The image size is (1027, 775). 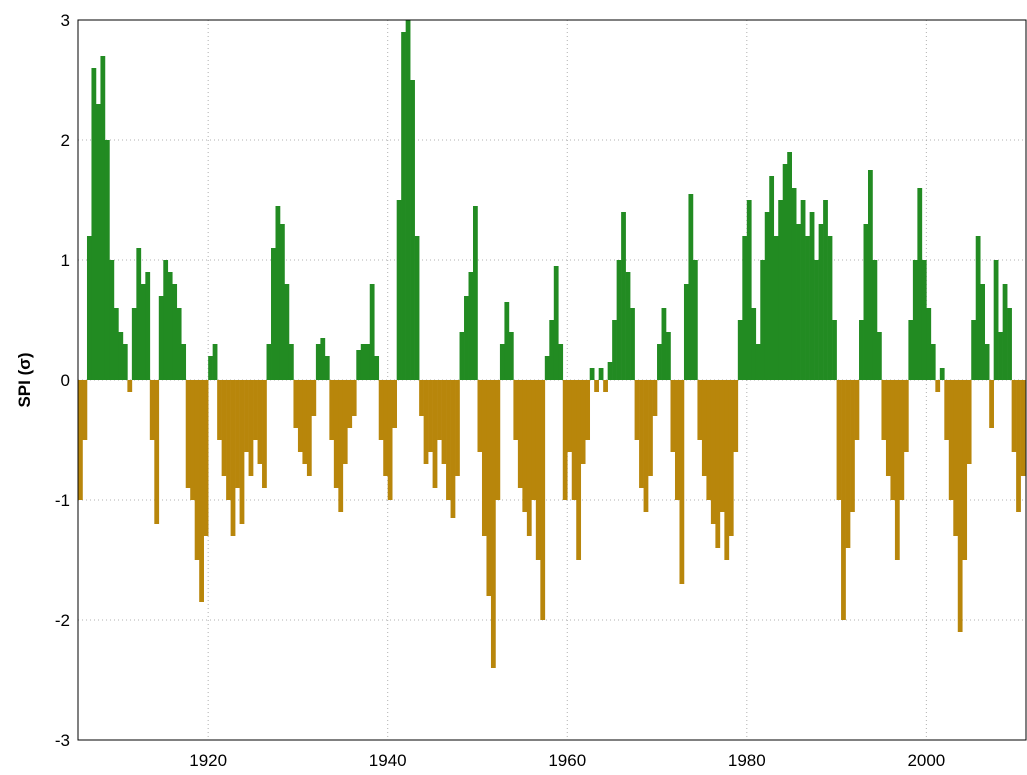 What do you see at coordinates (926, 760) in the screenshot?
I see `x-tick-label: 2000` at bounding box center [926, 760].